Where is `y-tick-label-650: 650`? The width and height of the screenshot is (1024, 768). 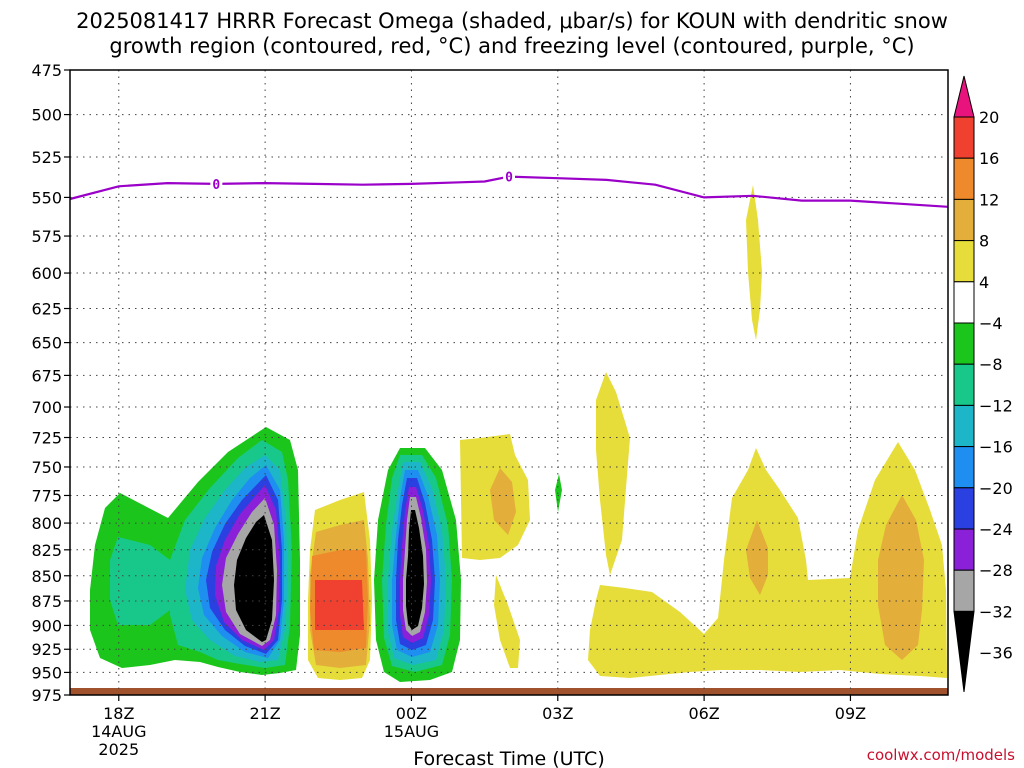 y-tick-label-650: 650 is located at coordinates (46, 343).